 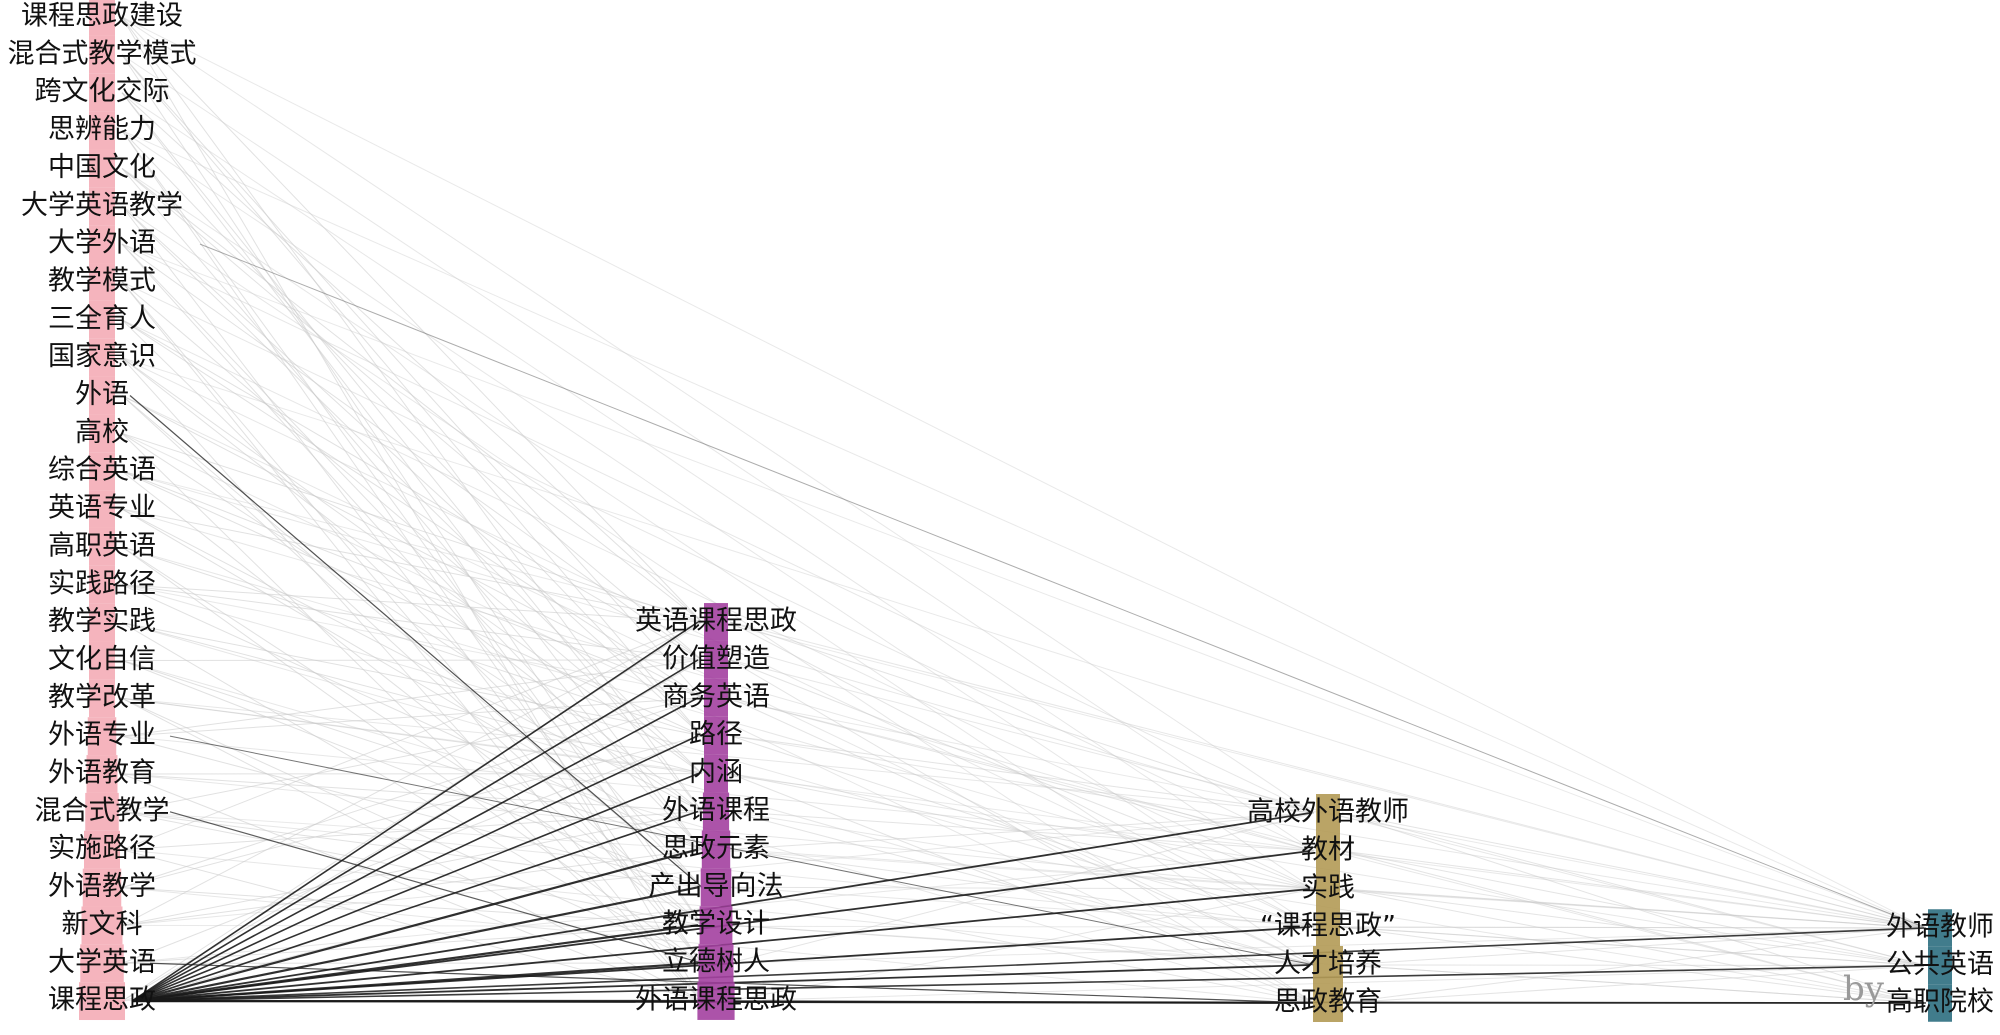 What do you see at coordinates (716, 962) in the screenshot?
I see `col2-node-label: 立德树人` at bounding box center [716, 962].